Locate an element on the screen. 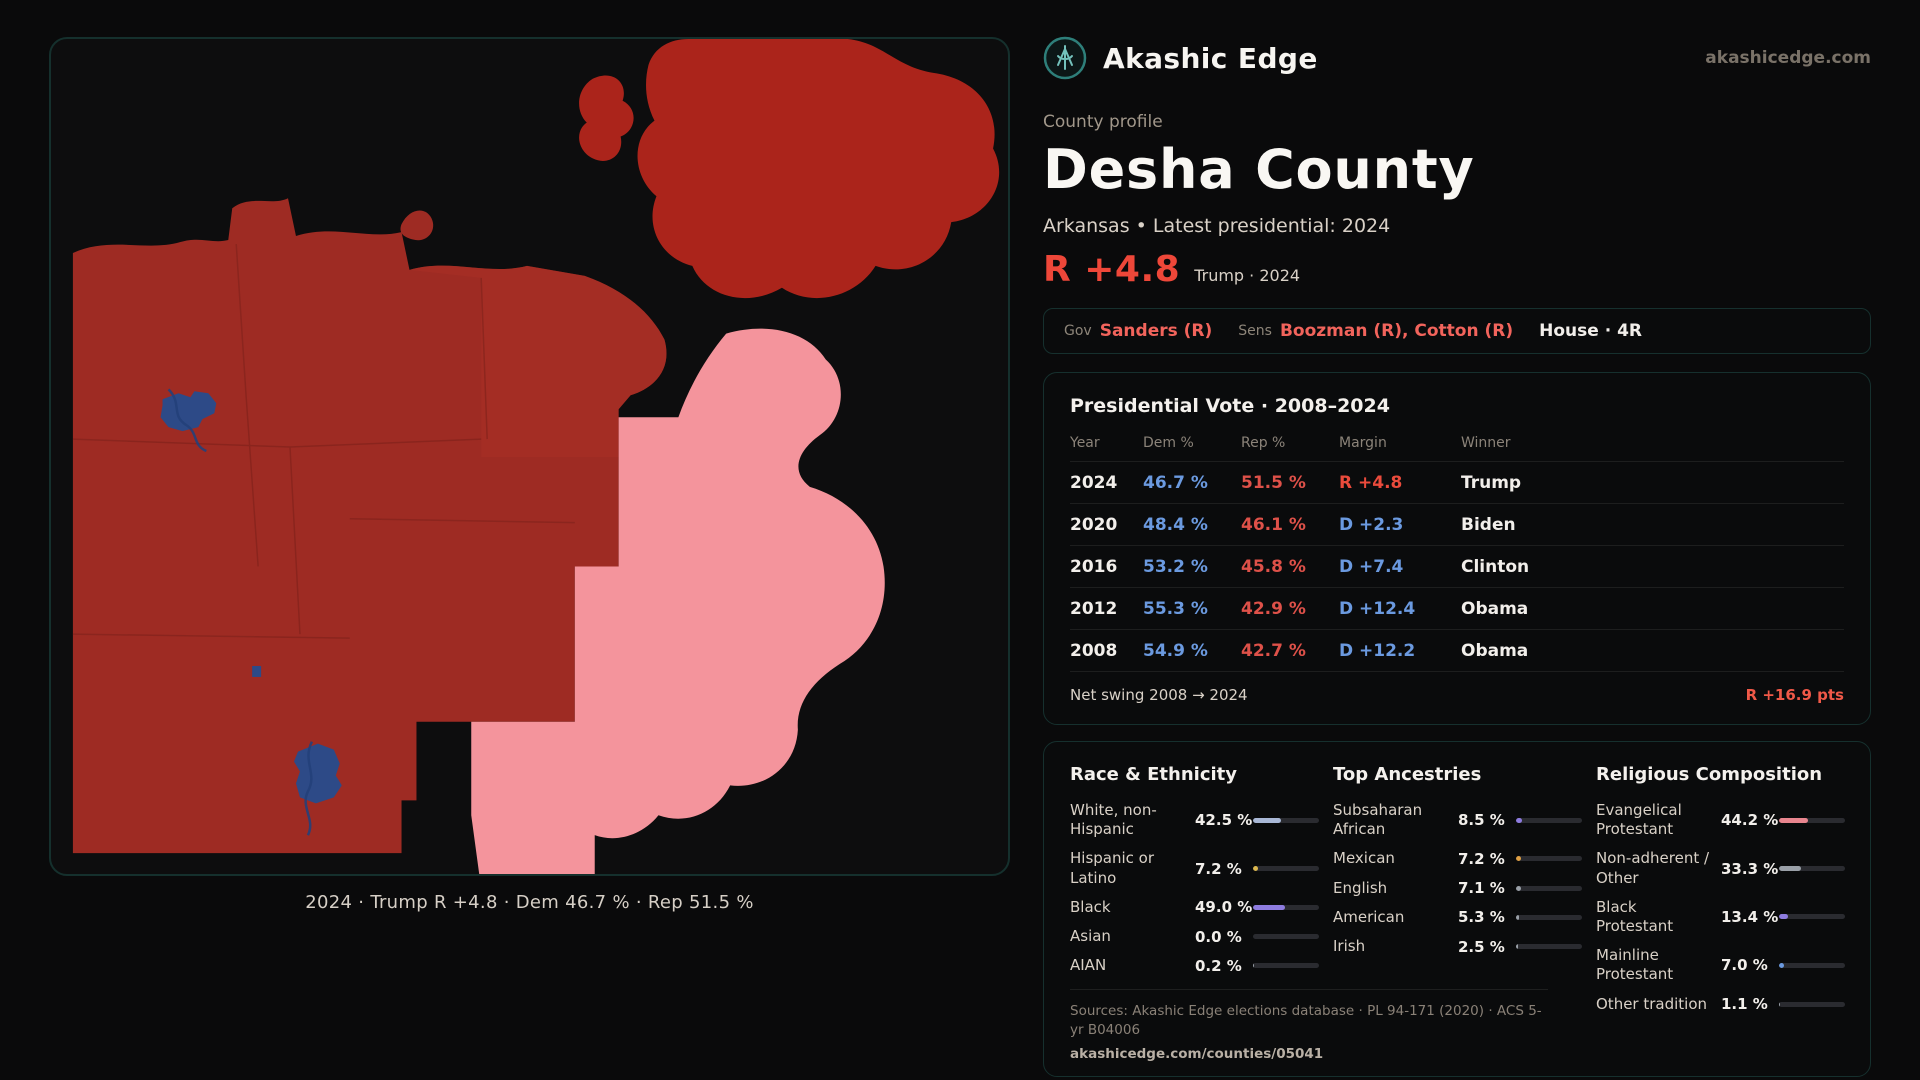 Image resolution: width=1920 pixels, height=1080 pixels. demo-label: Irish is located at coordinates (1349, 945).